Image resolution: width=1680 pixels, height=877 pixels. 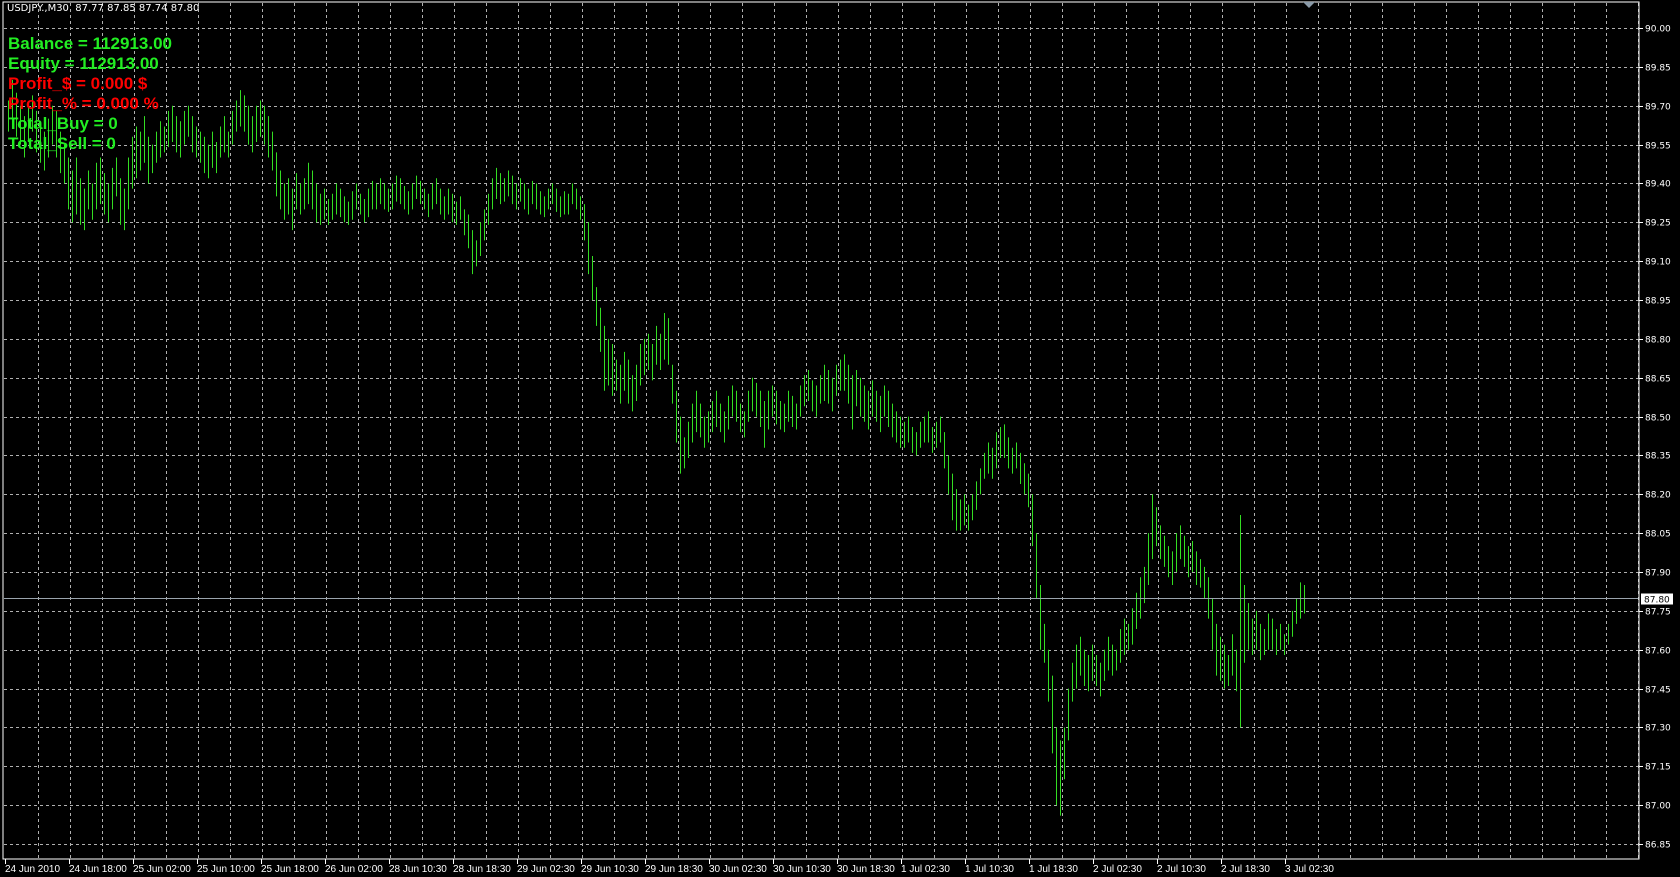 I want to click on x-tick-label: 24 Jun 18:00, so click(x=98, y=869).